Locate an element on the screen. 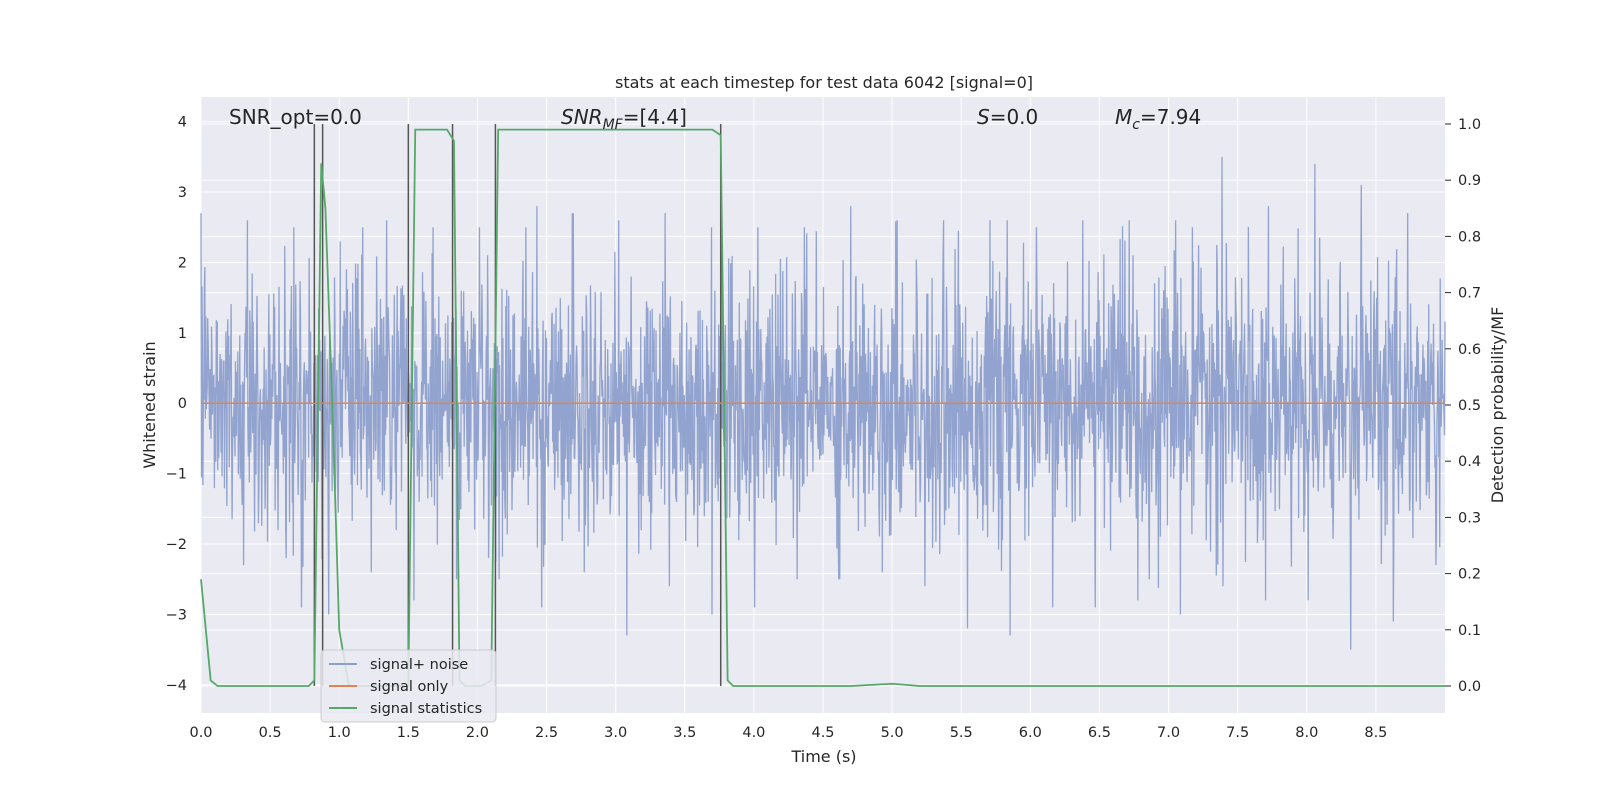 Image resolution: width=1600 pixels, height=800 pixels. y2-tick-label: 0.5 is located at coordinates (1469, 406).